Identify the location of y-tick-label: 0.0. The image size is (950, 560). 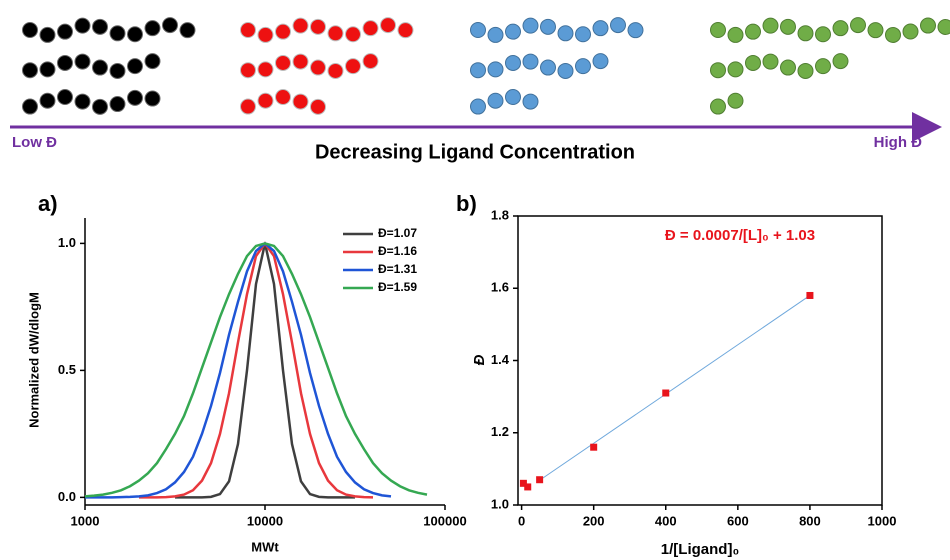
(67, 496).